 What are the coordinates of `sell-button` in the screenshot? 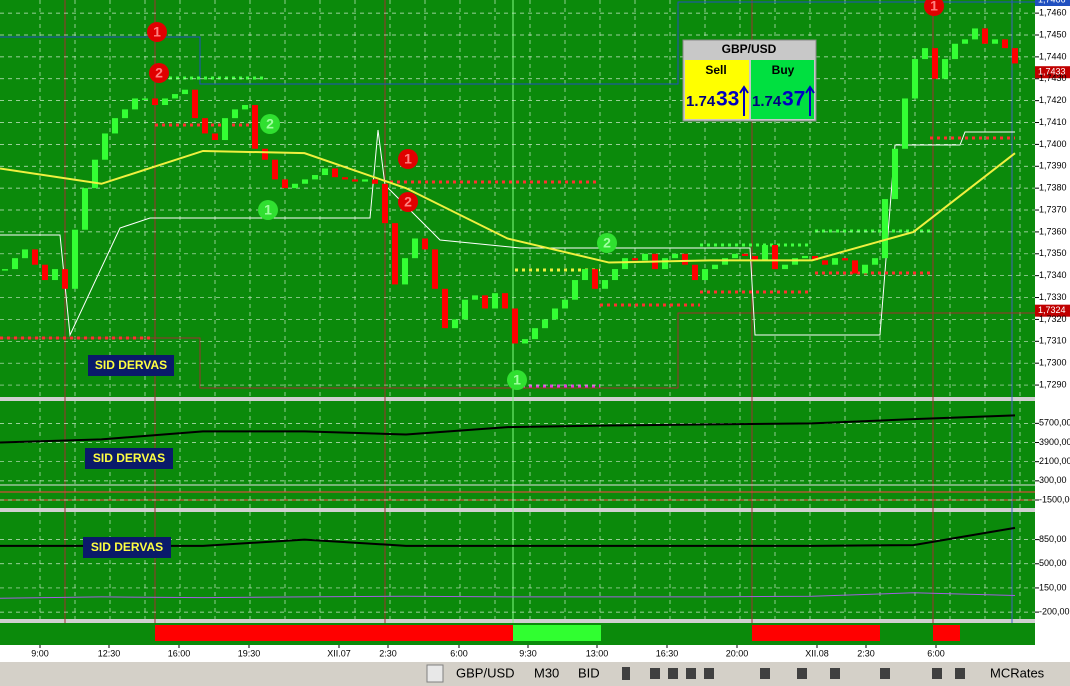 It's located at (717, 89).